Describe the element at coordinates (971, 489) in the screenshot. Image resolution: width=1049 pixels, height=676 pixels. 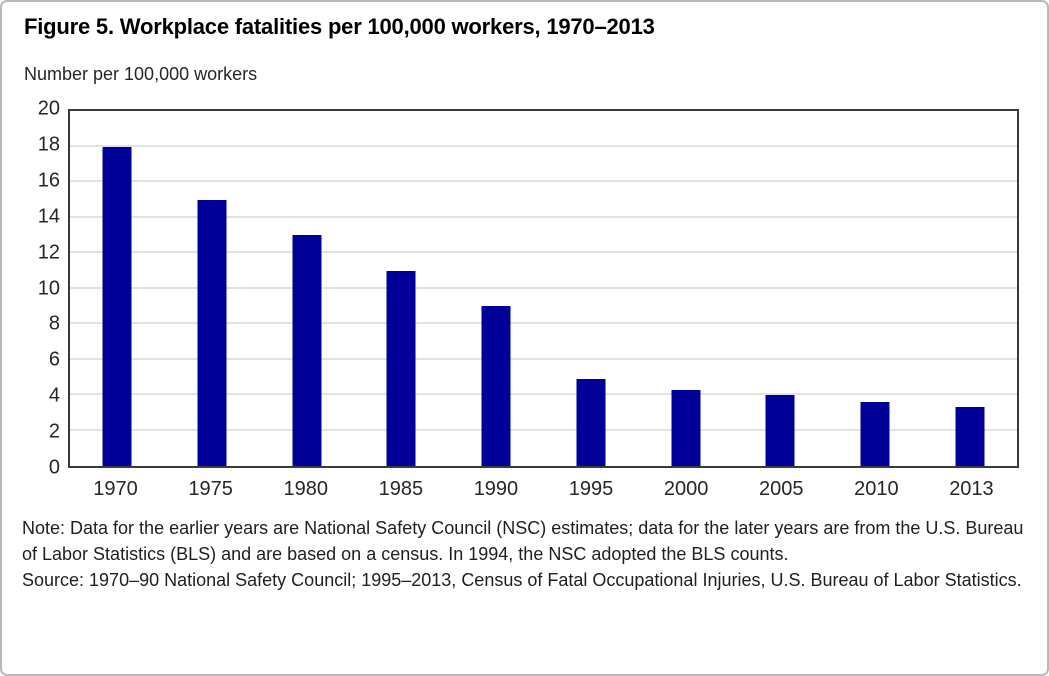
I see `x-tick-label-2013: 2013` at that location.